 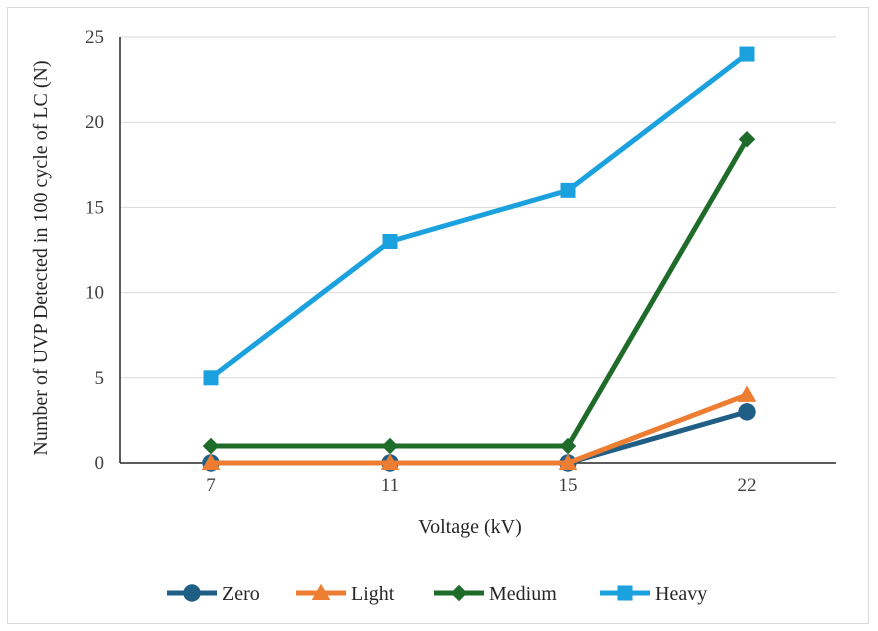 What do you see at coordinates (241, 594) in the screenshot?
I see `legend-label-zero: Zero` at bounding box center [241, 594].